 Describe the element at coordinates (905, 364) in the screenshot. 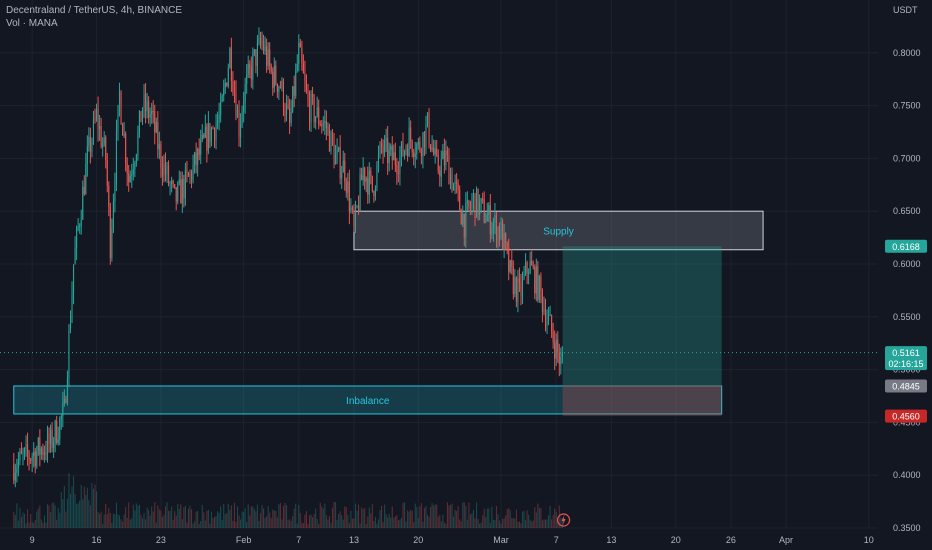

I see `countdown-label: 02:16:15` at that location.